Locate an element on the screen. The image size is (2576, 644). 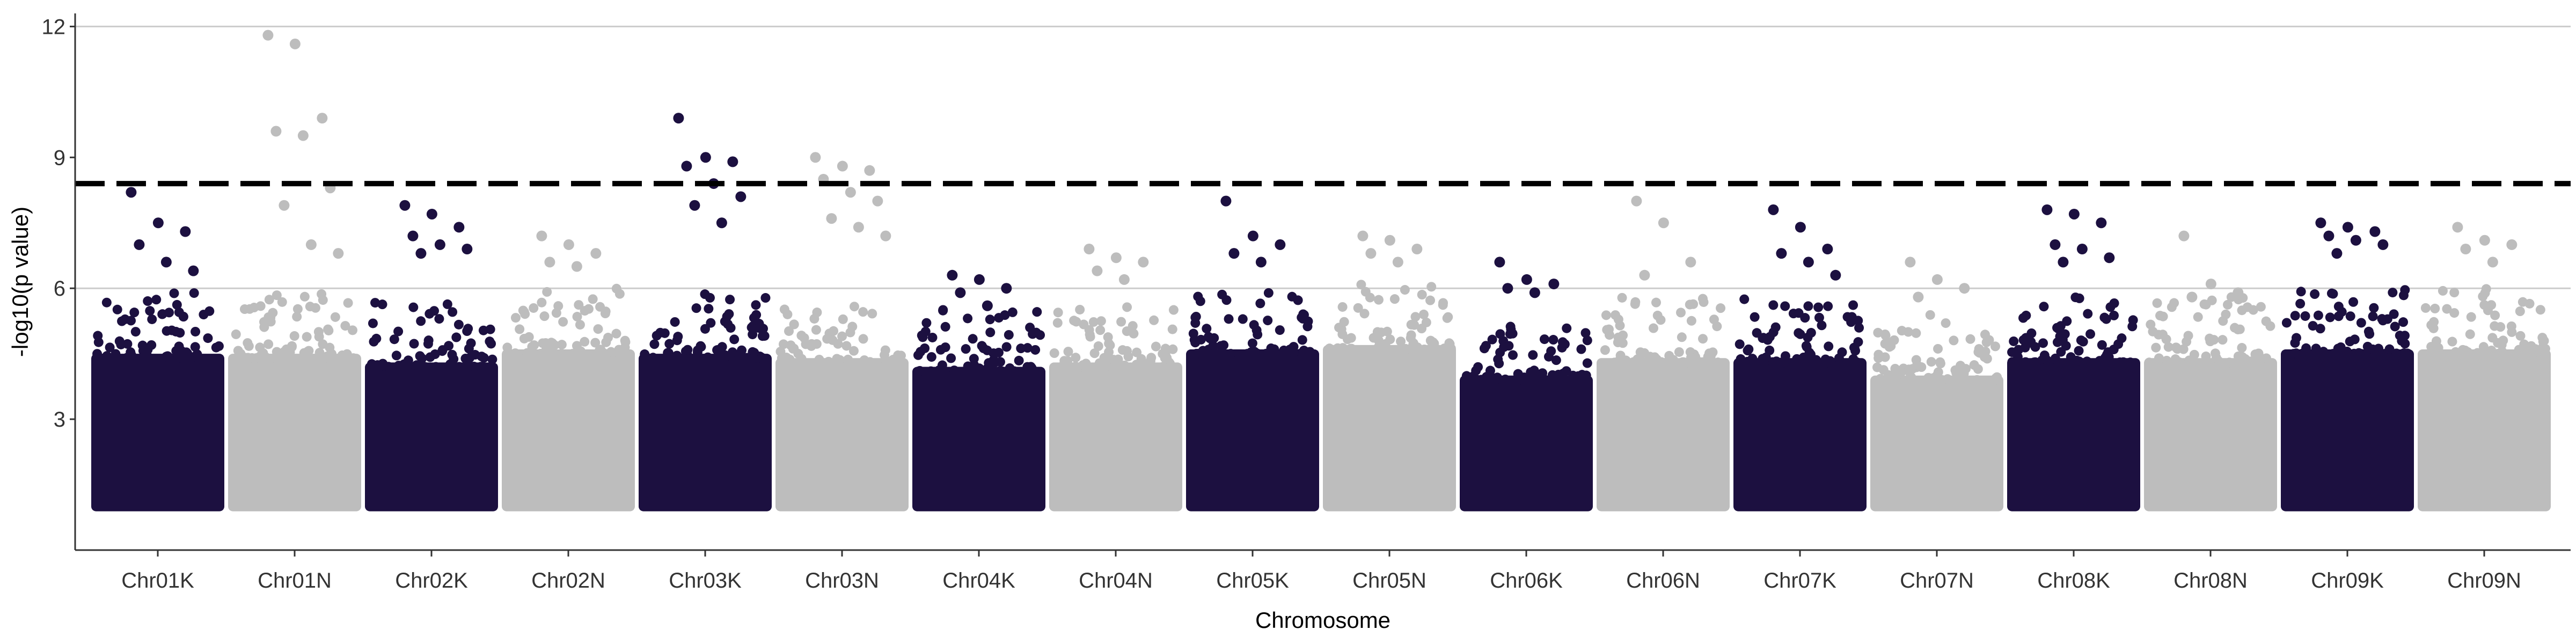
x-tick-label: Chr05N is located at coordinates (1389, 580).